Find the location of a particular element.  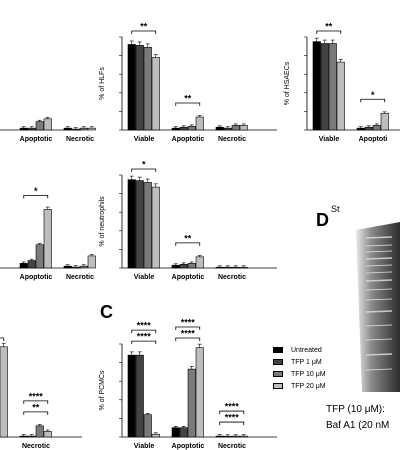

panel-label-d: D is located at coordinates (322, 220).